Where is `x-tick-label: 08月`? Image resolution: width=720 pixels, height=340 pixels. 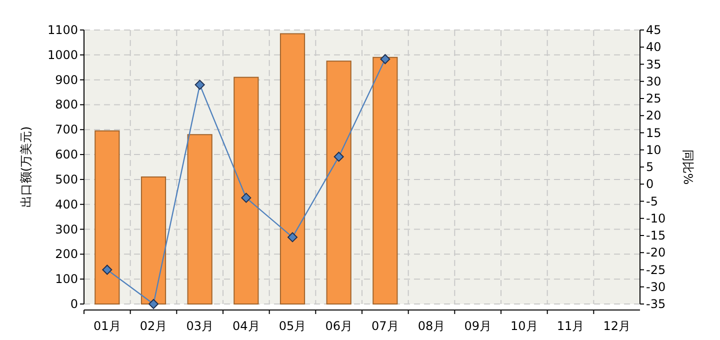 x-tick-label: 08月 is located at coordinates (432, 326).